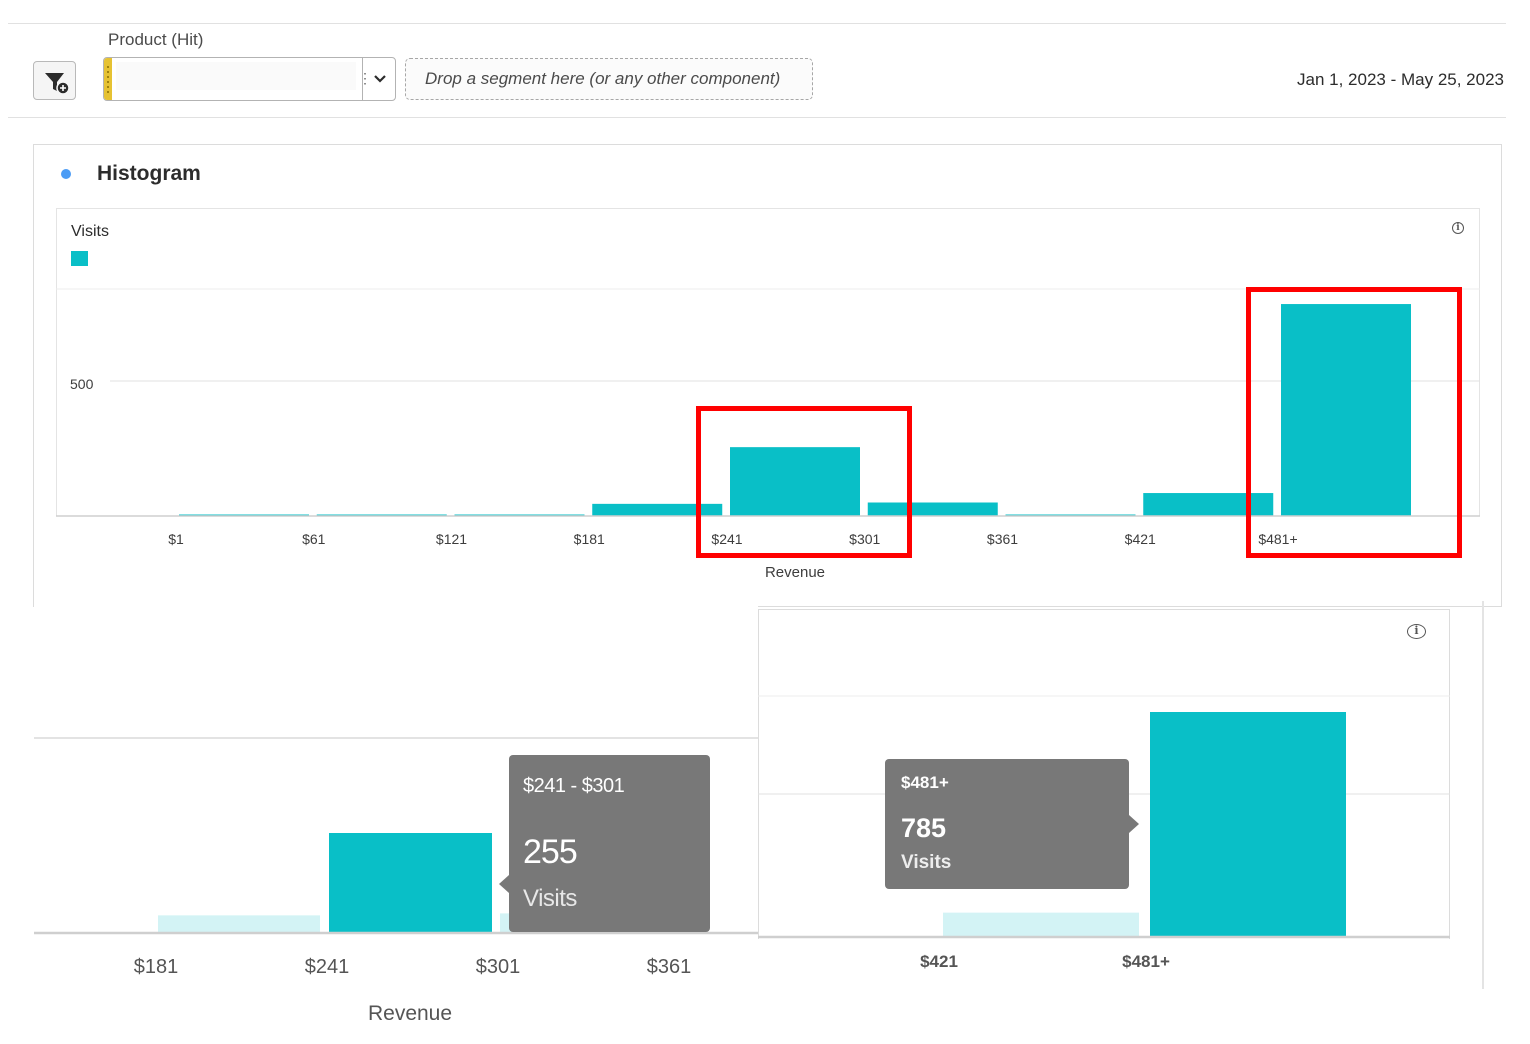  Describe the element at coordinates (1140, 539) in the screenshot. I see `x-tick: $421` at that location.